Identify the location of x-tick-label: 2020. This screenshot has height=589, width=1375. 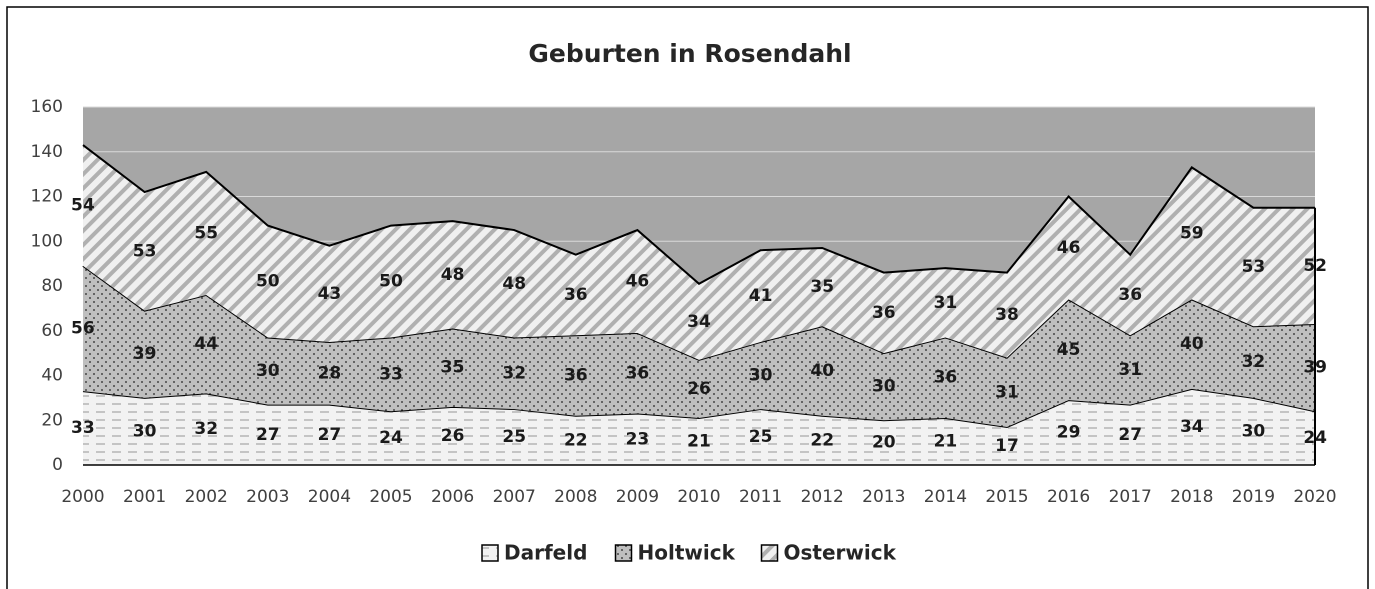
(1314, 497).